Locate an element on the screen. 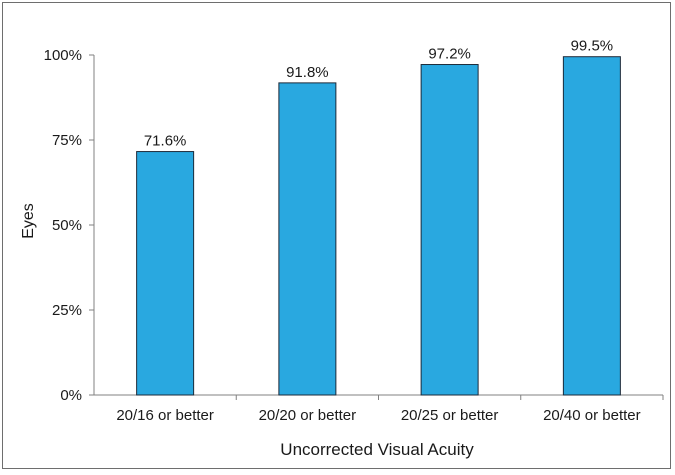 The height and width of the screenshot is (475, 675). x-tick-label: 20/25 or better is located at coordinates (450, 415).